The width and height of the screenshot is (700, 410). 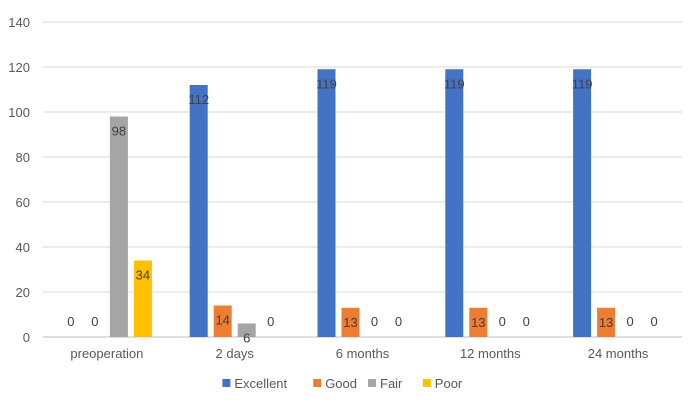 What do you see at coordinates (26, 337) in the screenshot?
I see `y-tick-label: 0` at bounding box center [26, 337].